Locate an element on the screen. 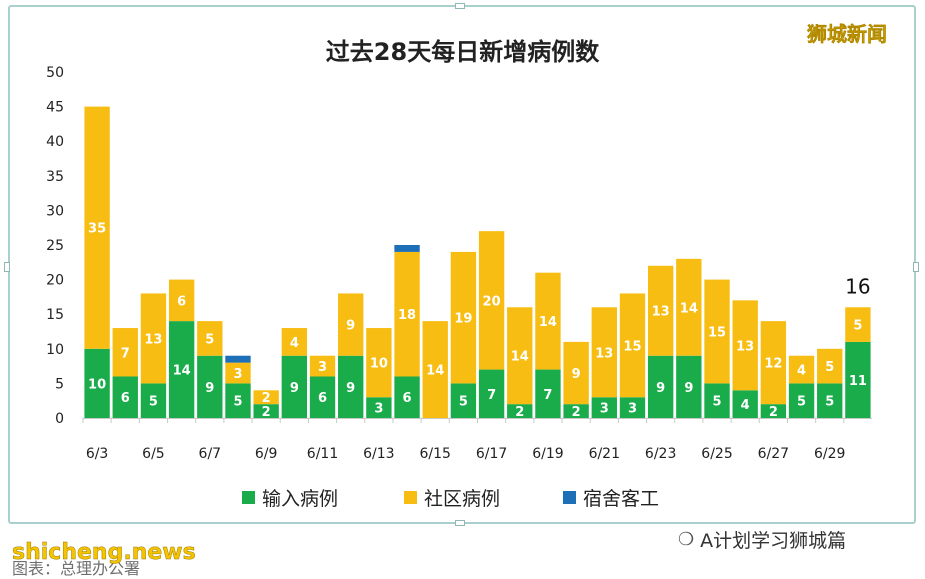 The image size is (925, 579). total-annotation-label: 16 is located at coordinates (857, 286).